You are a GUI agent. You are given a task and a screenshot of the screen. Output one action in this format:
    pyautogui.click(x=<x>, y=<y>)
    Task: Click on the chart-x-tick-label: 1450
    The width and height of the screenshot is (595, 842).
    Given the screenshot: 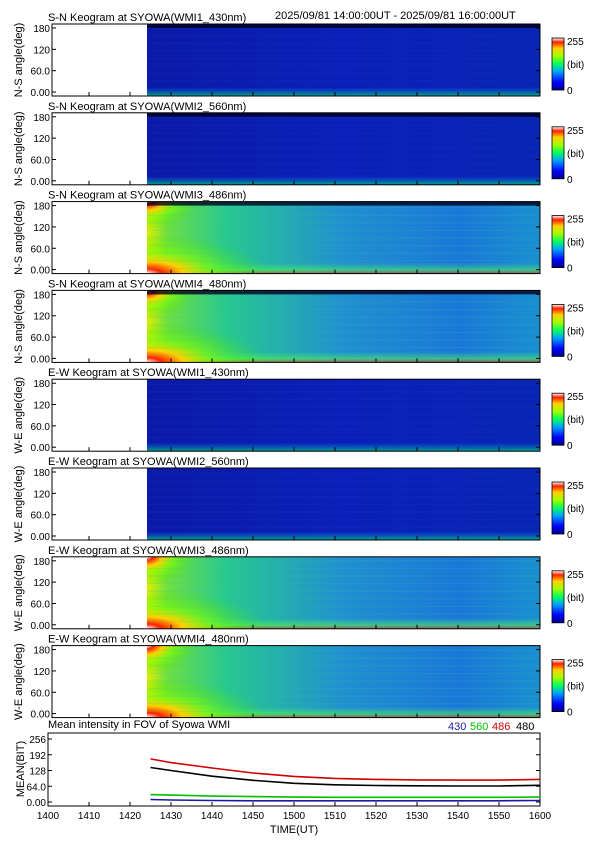 What is the action you would take?
    pyautogui.click(x=253, y=816)
    